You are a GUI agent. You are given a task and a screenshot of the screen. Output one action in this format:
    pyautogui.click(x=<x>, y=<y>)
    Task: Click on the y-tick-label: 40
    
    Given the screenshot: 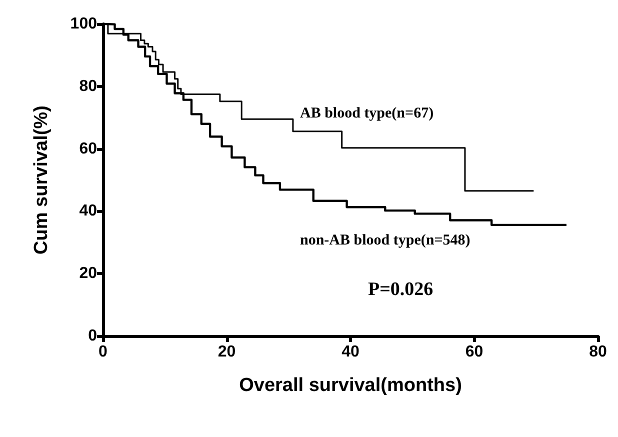 What is the action you would take?
    pyautogui.click(x=88, y=211)
    